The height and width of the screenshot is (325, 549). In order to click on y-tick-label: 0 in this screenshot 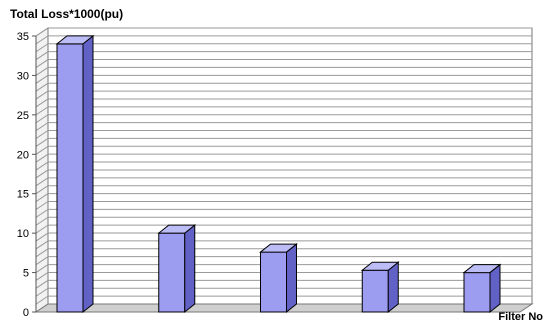, I will do `click(26, 313)`.